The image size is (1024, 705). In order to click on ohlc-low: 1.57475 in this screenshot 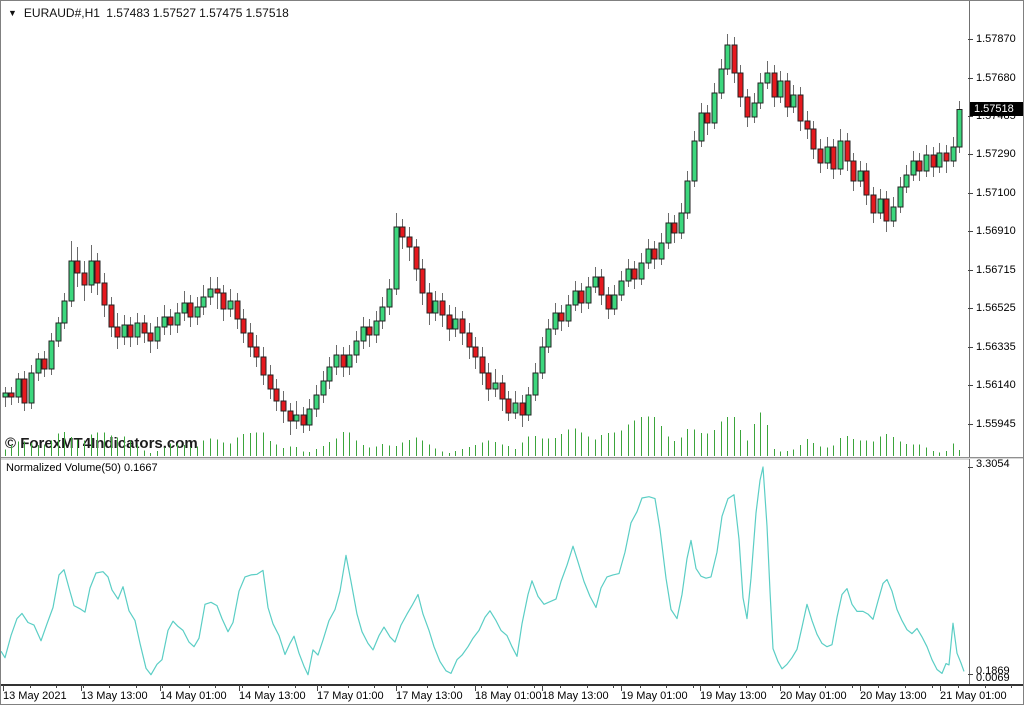, I will do `click(221, 13)`.